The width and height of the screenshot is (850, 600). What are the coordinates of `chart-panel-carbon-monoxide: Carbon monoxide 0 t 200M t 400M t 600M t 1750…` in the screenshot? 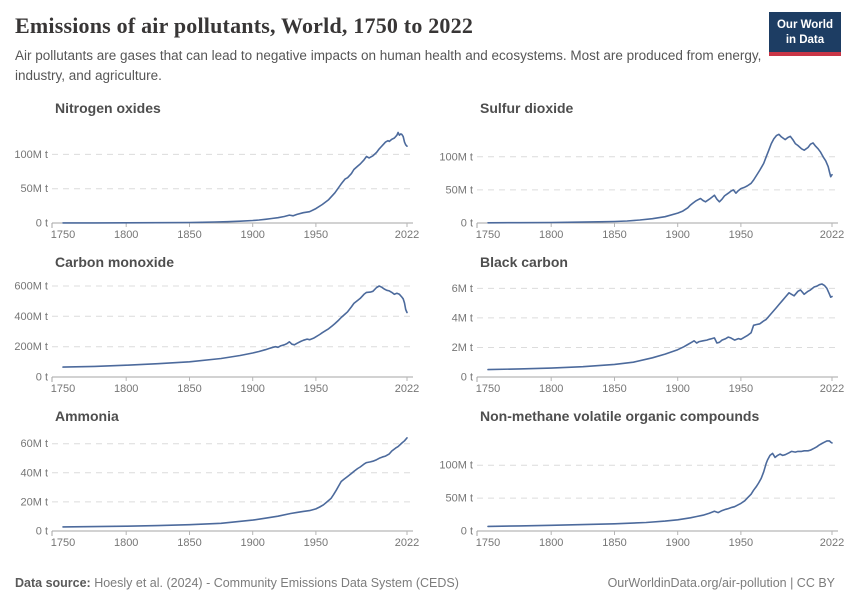 It's located at (212, 323).